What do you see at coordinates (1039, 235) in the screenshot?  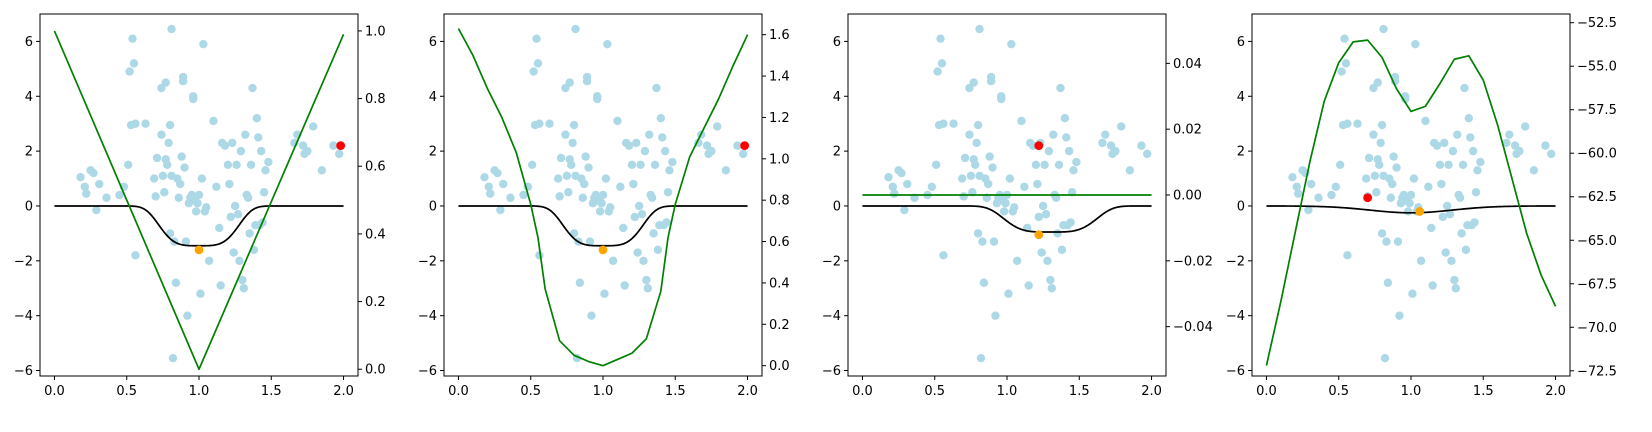 I see `best-point-marker` at bounding box center [1039, 235].